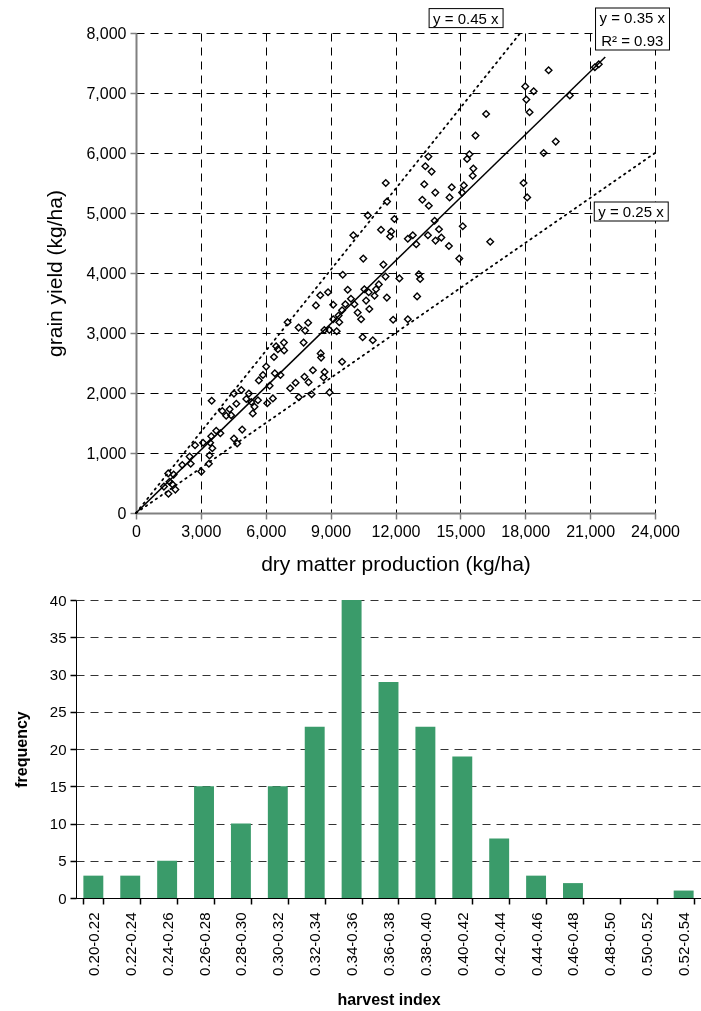 The height and width of the screenshot is (1011, 701). Describe the element at coordinates (106, 153) in the screenshot. I see `y-tick-label: 6,000` at that location.